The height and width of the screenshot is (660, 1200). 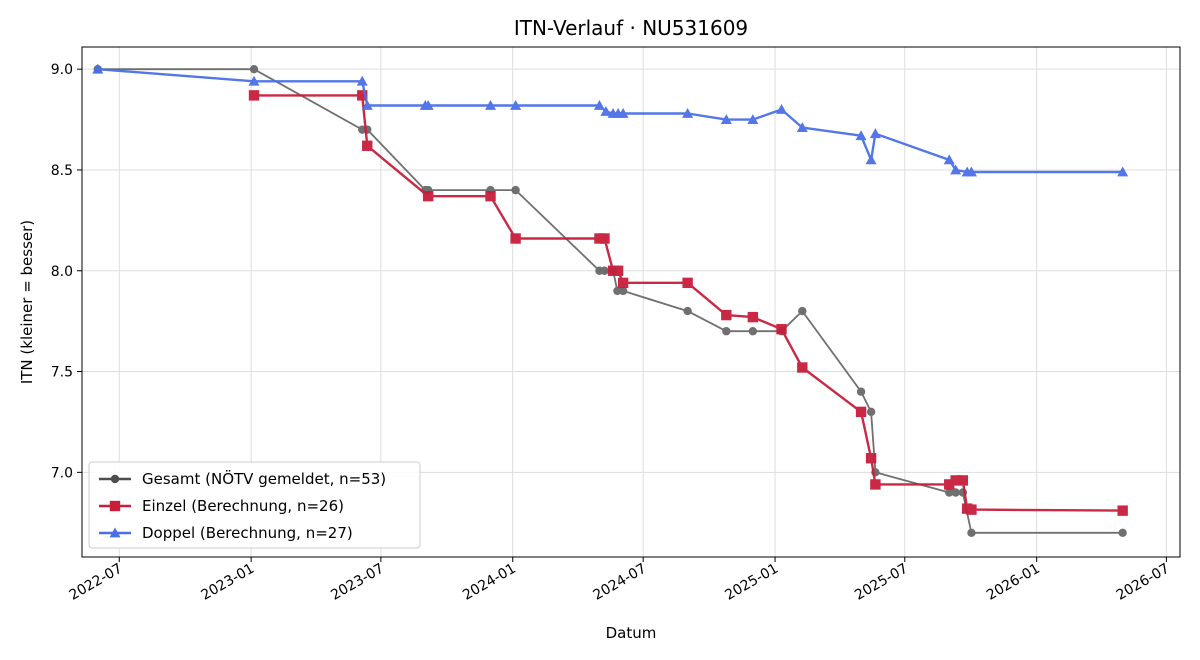 What do you see at coordinates (1013, 582) in the screenshot?
I see `x-tick-label: 2026-01` at bounding box center [1013, 582].